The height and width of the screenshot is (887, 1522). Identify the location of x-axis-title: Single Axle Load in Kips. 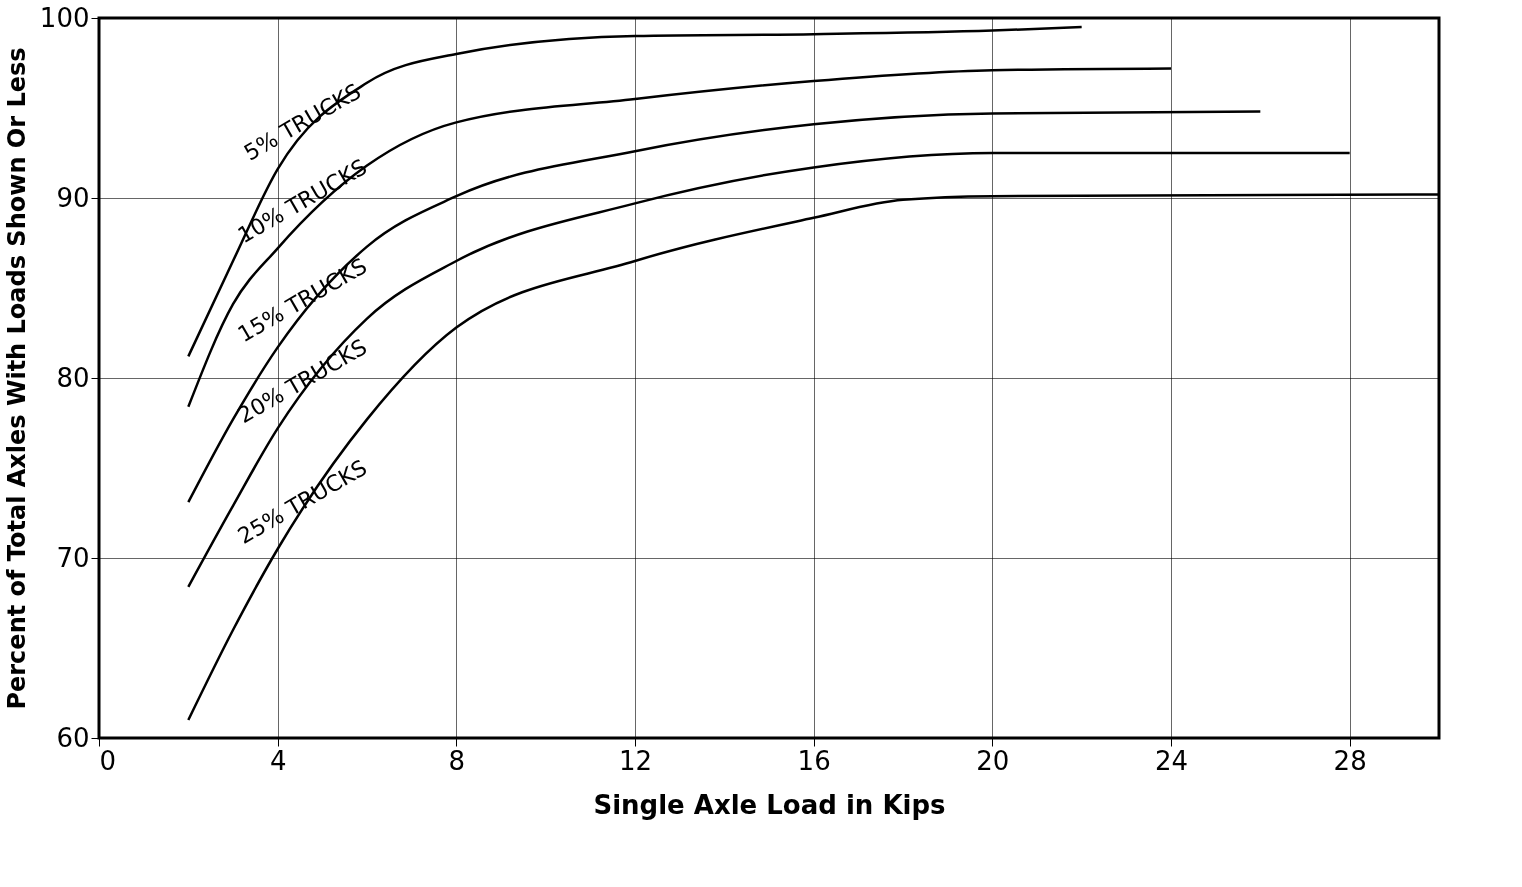
(769, 804).